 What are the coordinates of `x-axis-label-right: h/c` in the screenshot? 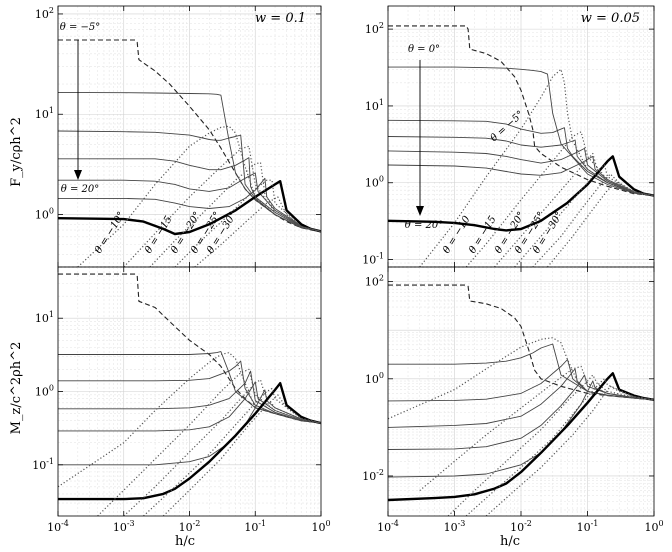 It's located at (510, 541).